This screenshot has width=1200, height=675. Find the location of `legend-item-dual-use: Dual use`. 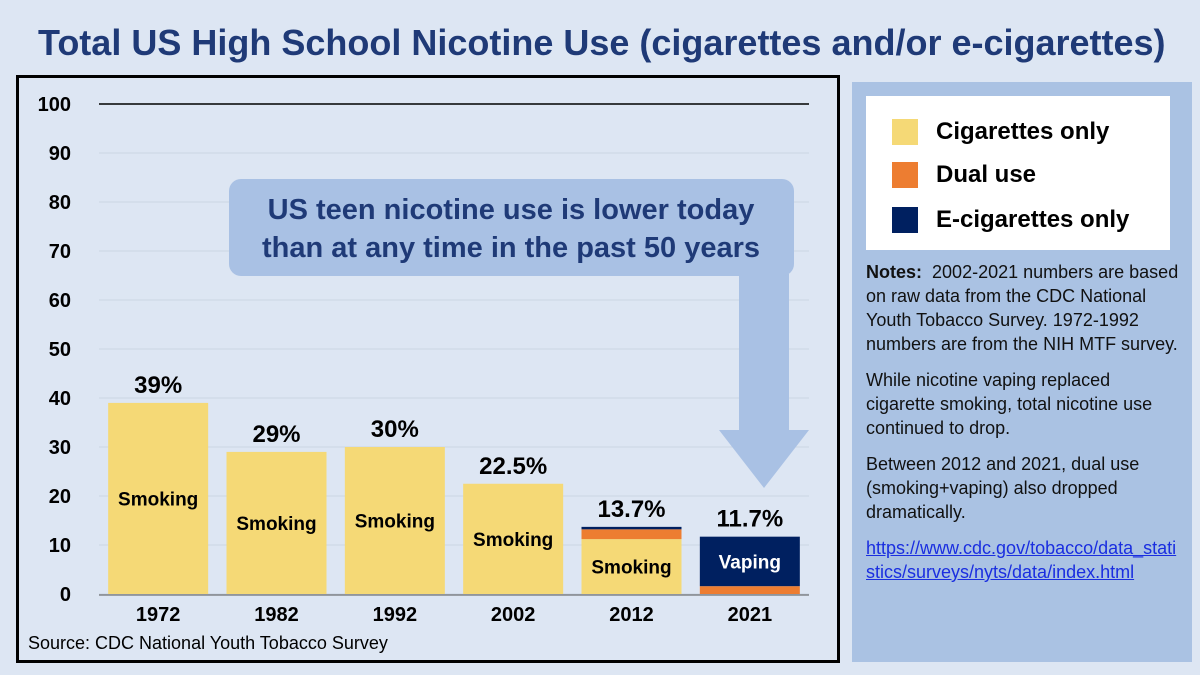

legend-item-dual-use: Dual use is located at coordinates (964, 175).